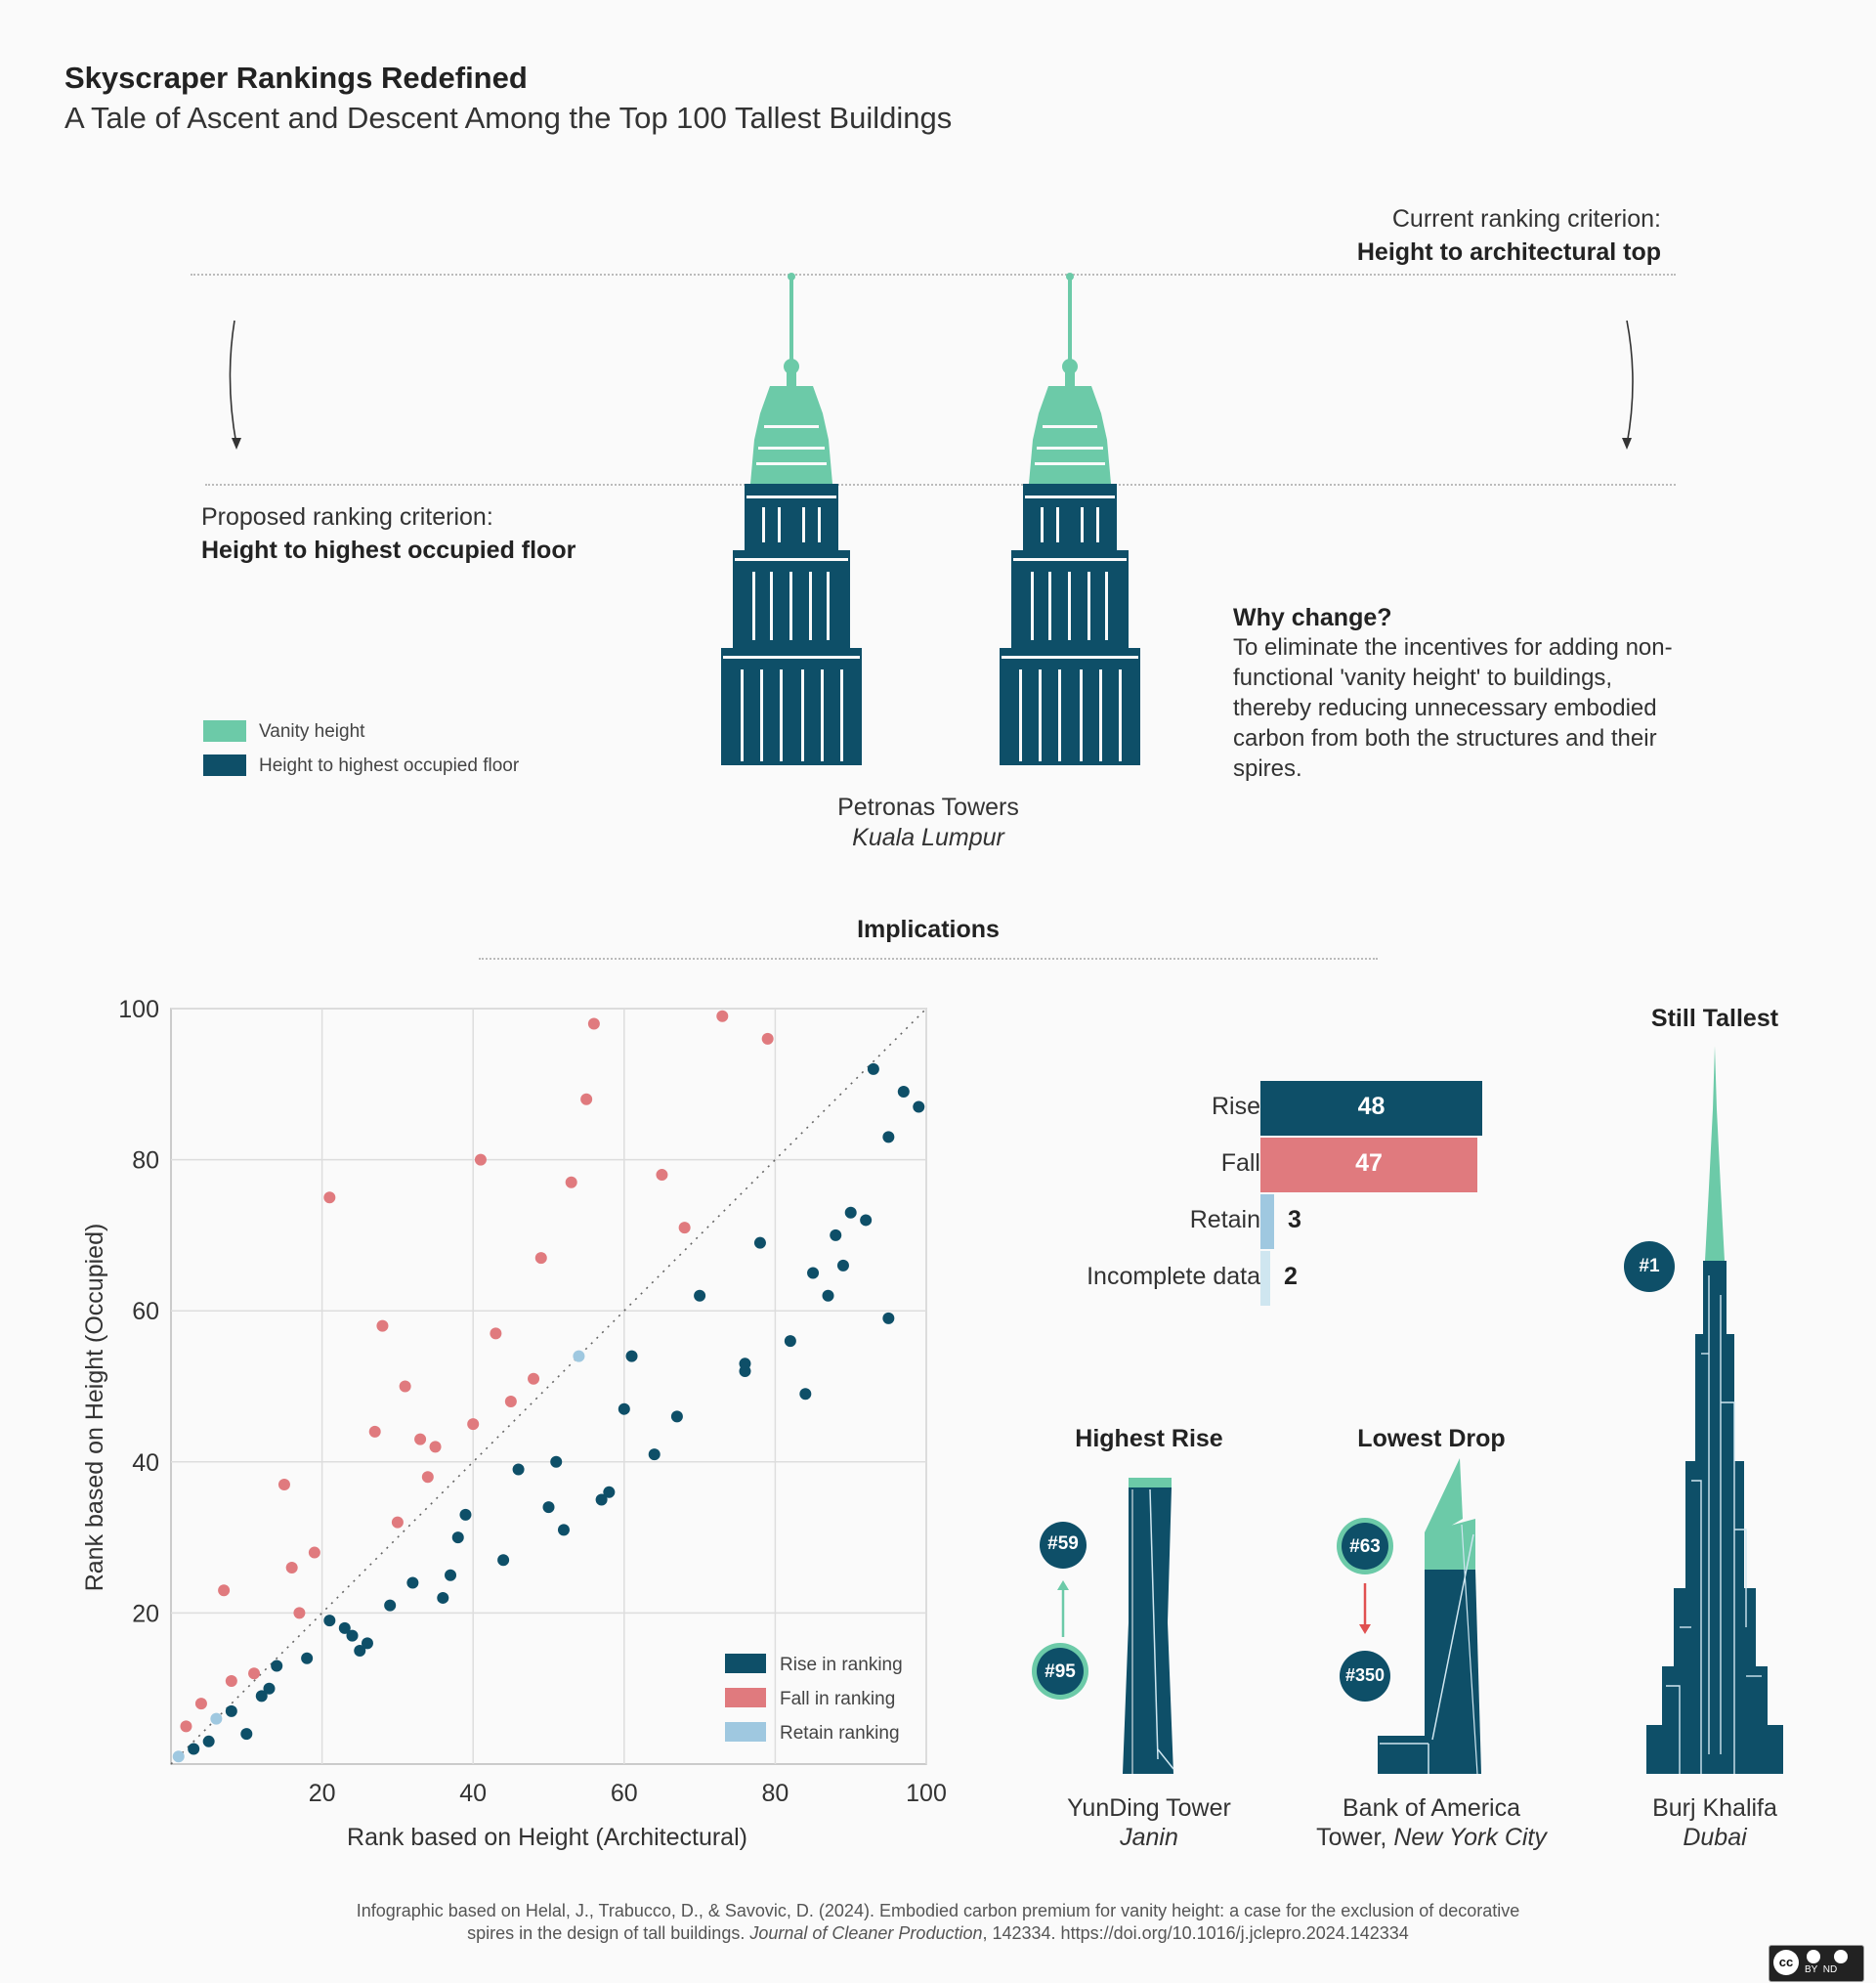  I want to click on down-arrow-left-icon, so click(235, 385).